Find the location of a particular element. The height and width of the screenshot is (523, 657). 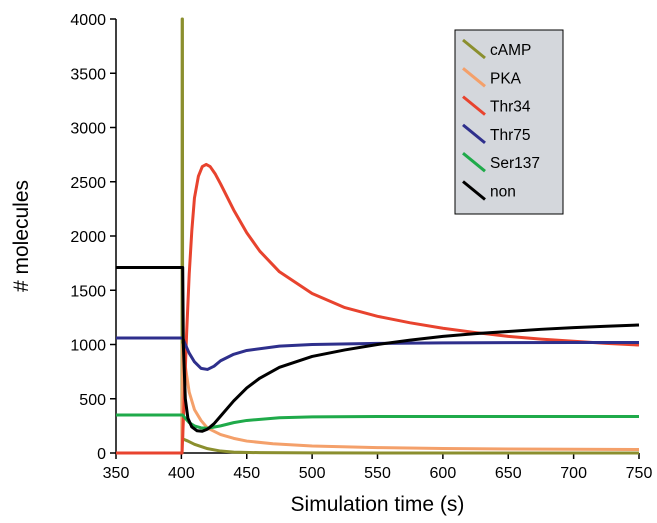

series-line-thr75 is located at coordinates (377, 353).